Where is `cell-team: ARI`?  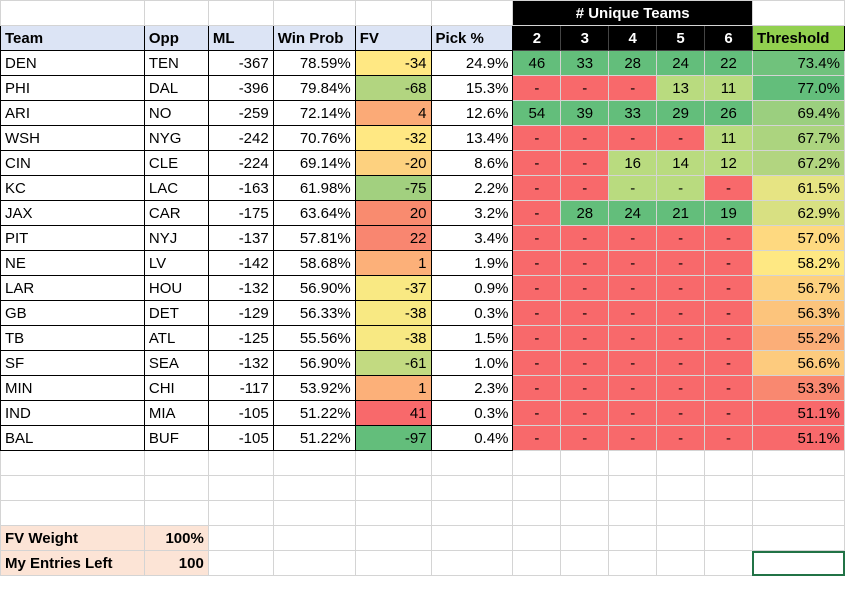 cell-team: ARI is located at coordinates (72, 113).